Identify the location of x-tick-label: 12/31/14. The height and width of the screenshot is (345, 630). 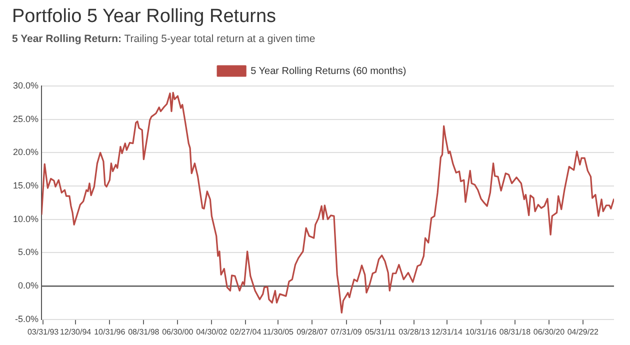
(447, 331).